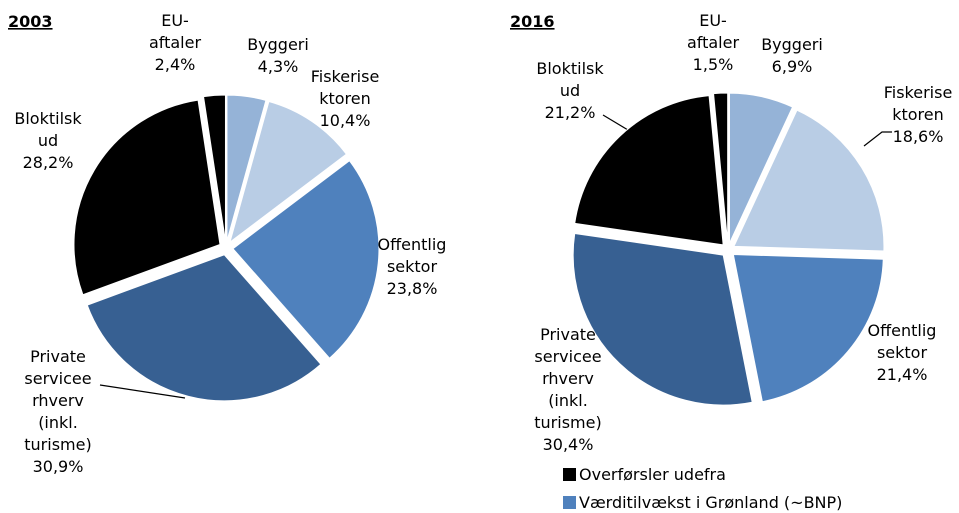  Describe the element at coordinates (412, 288) in the screenshot. I see `value-label: 23,8%` at that location.